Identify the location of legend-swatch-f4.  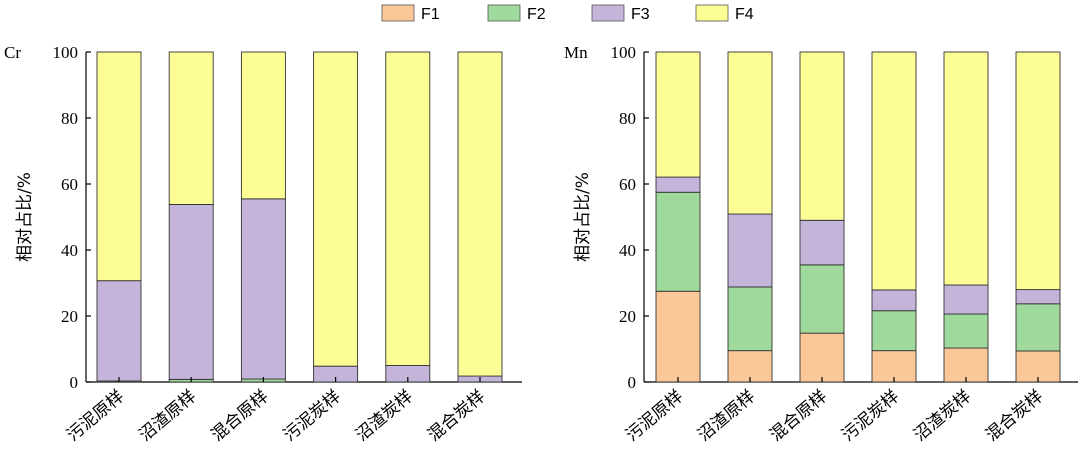
(712, 13).